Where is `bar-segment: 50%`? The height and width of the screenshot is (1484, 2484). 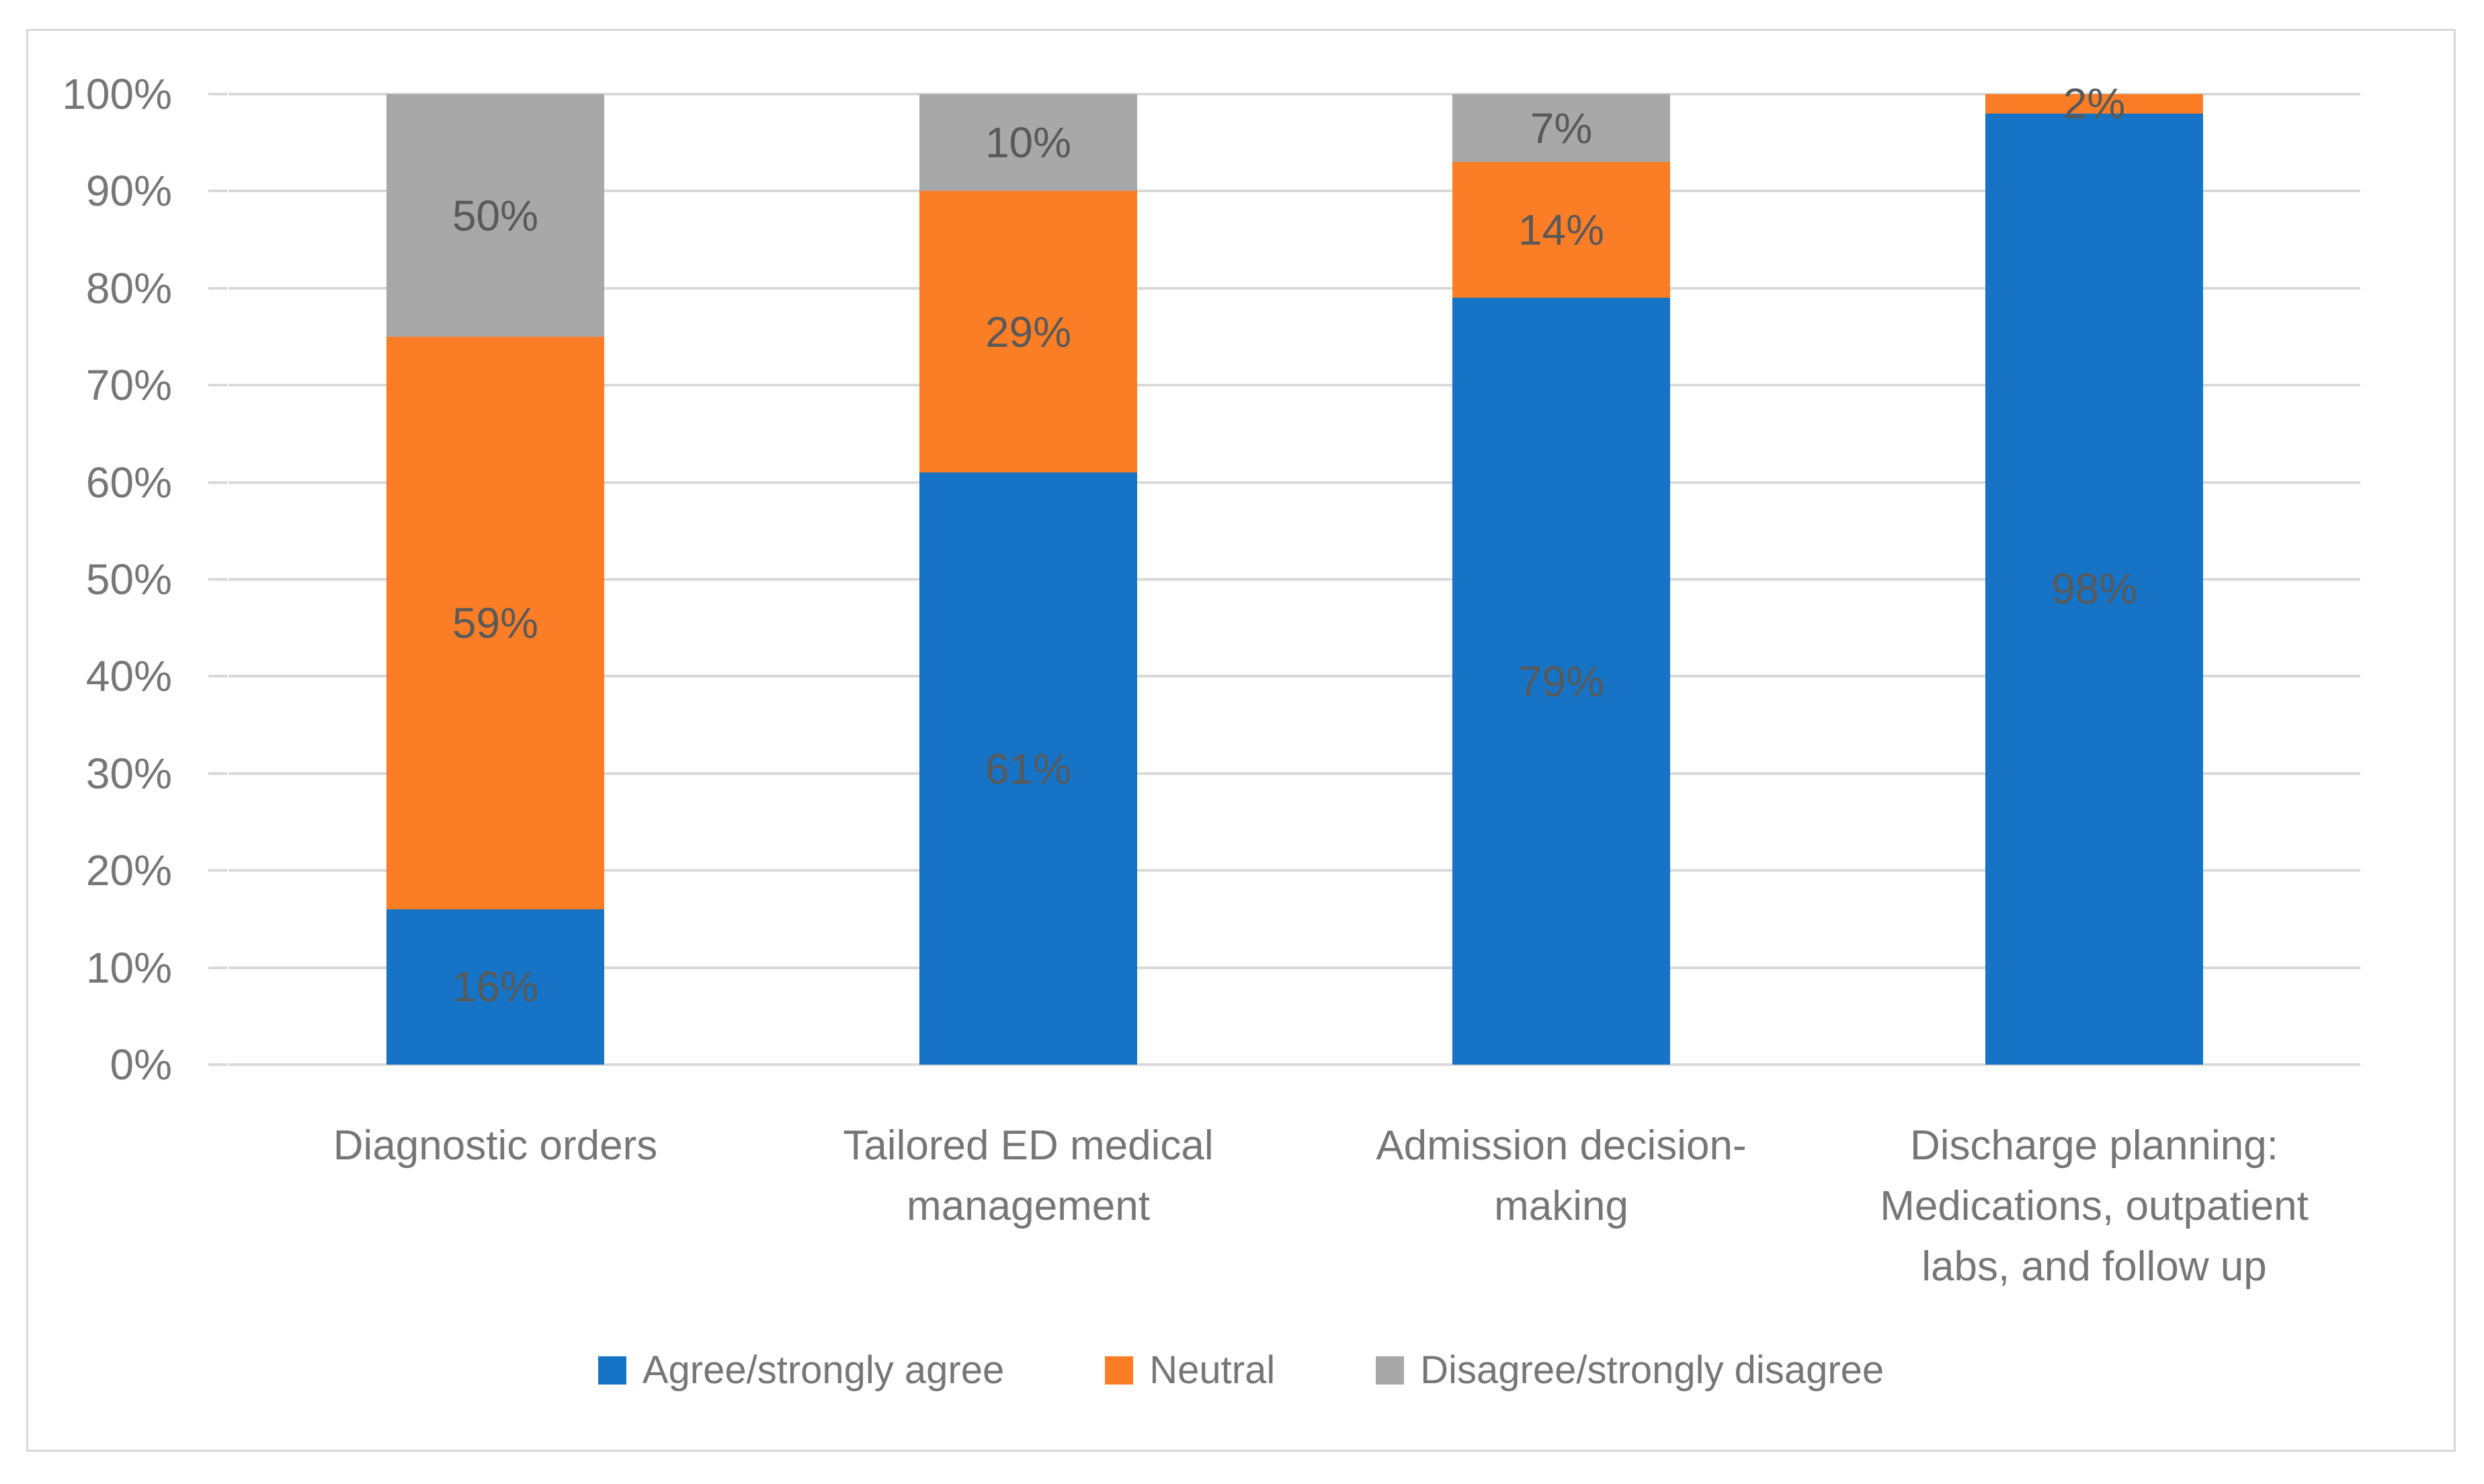
bar-segment: 50% is located at coordinates (495, 215).